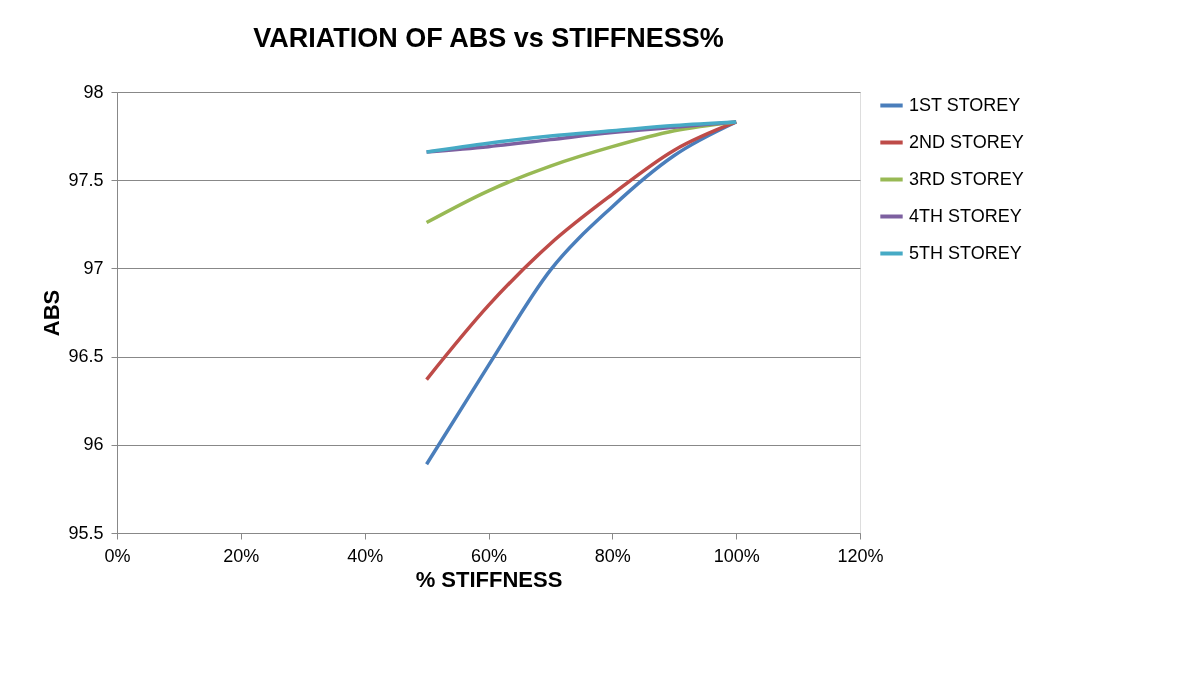  I want to click on x-tick-label: 20%, so click(241, 555).